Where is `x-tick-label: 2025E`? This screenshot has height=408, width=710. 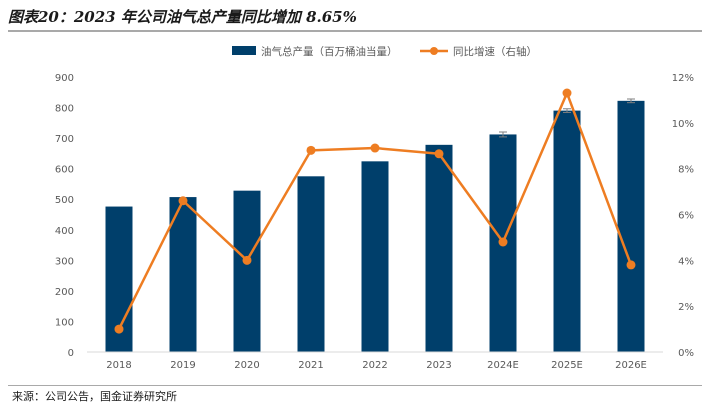 x-tick-label: 2025E is located at coordinates (567, 365).